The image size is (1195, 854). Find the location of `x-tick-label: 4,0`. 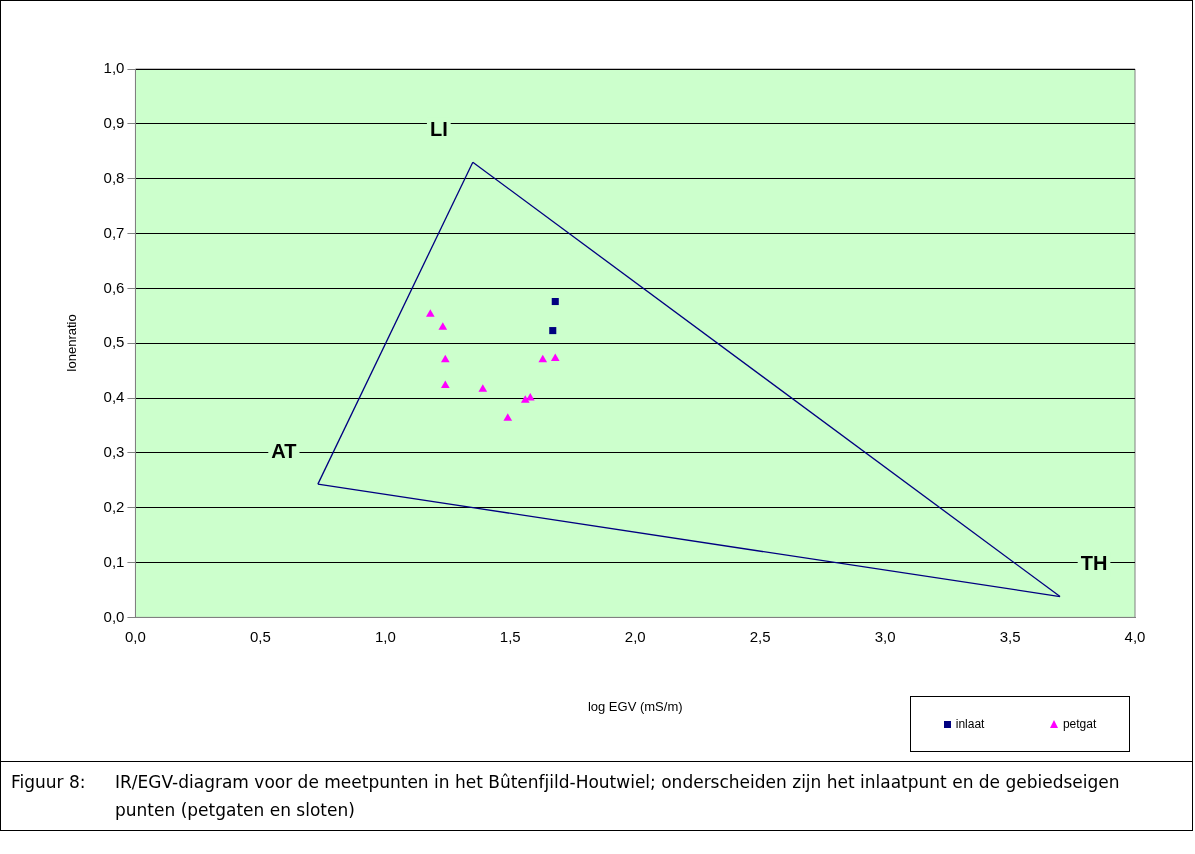

x-tick-label: 4,0 is located at coordinates (1135, 636).